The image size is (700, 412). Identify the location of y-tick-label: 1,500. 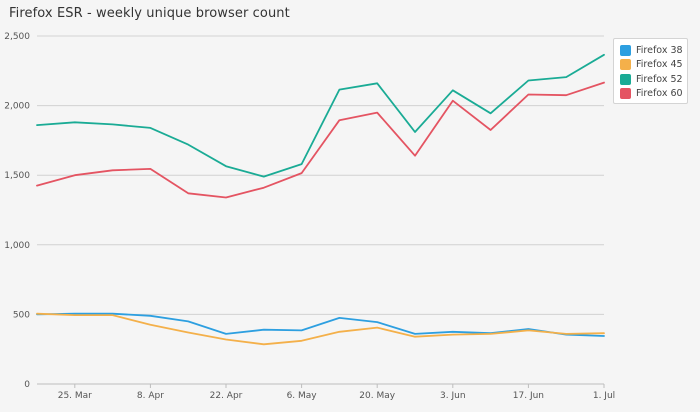
(17, 176).